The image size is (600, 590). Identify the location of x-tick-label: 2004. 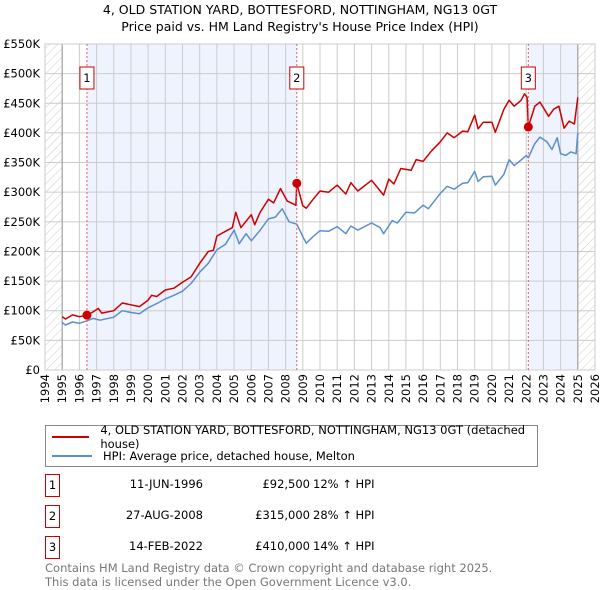
(217, 388).